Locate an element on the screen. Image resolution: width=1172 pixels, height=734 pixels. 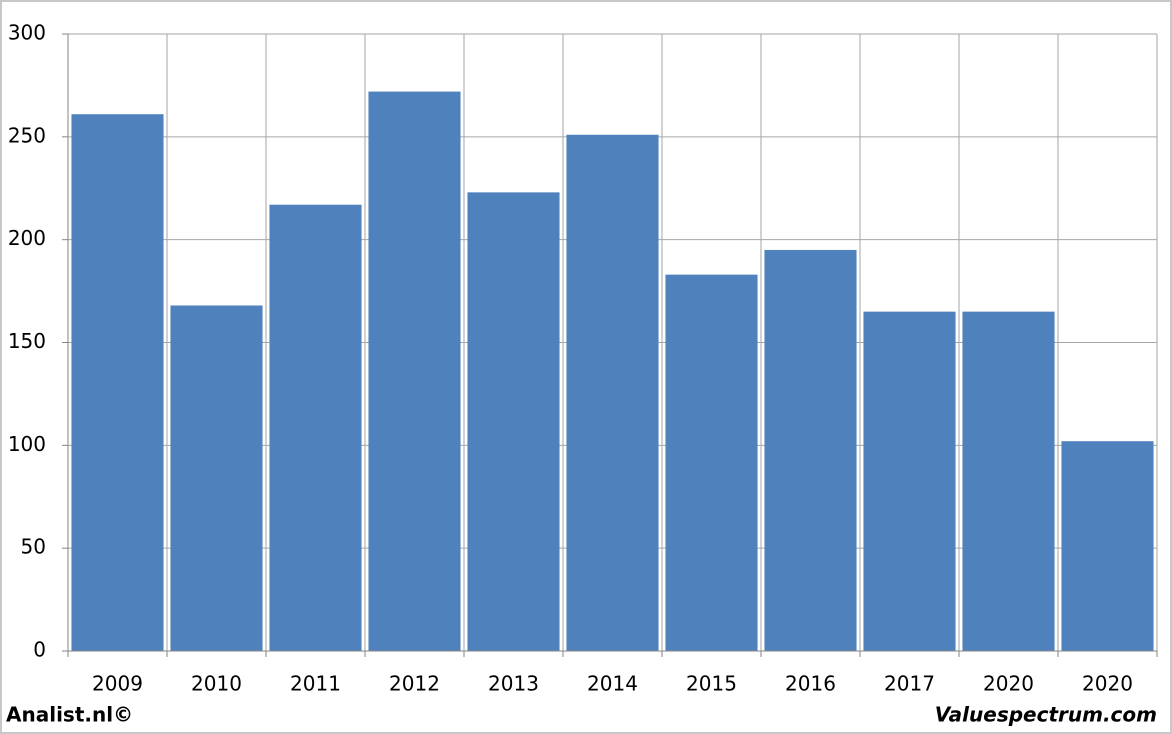
x-tick-label: 2016 is located at coordinates (810, 684).